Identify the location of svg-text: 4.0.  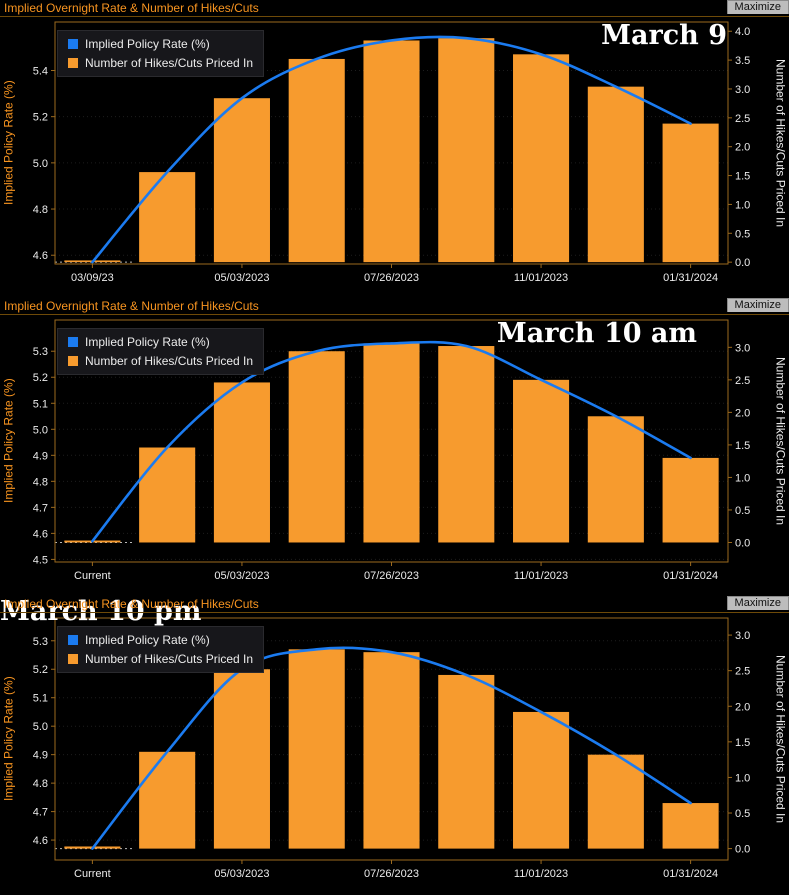
(742, 32).